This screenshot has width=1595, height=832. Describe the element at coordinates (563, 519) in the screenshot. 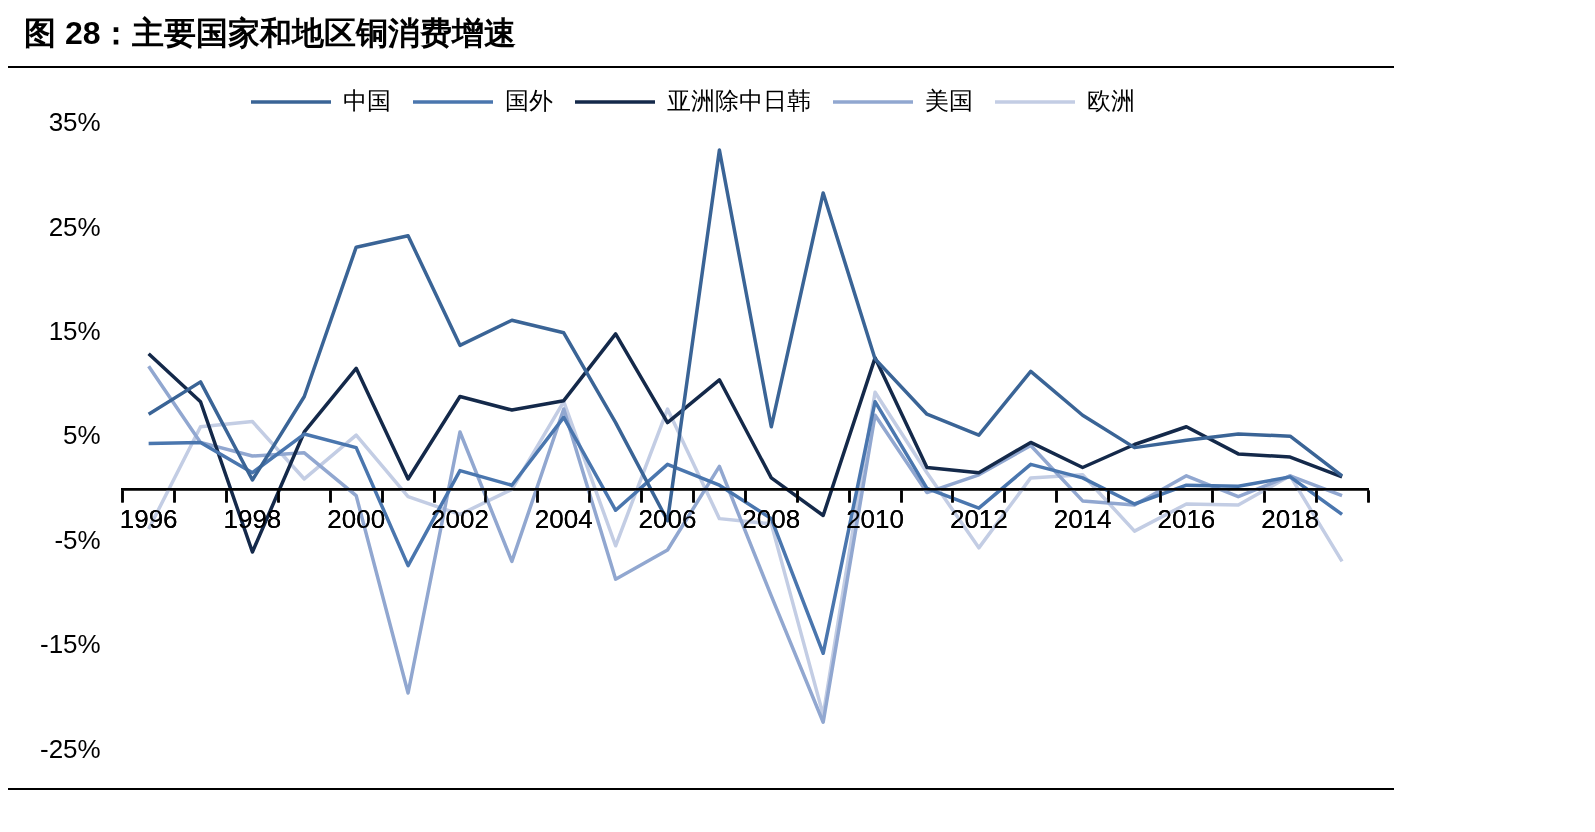

I see `x-tick-label: 2004` at that location.